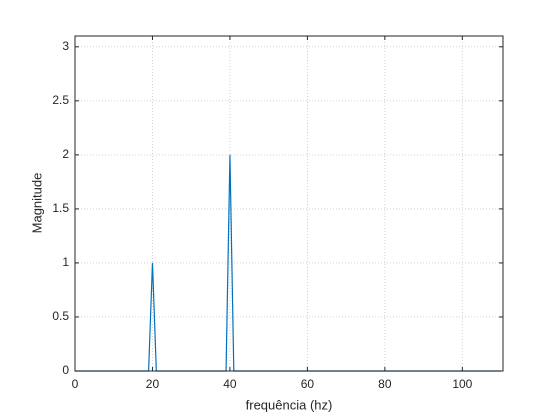 The height and width of the screenshot is (418, 557). I want to click on x-axis-label: frequência (hz), so click(289, 404).